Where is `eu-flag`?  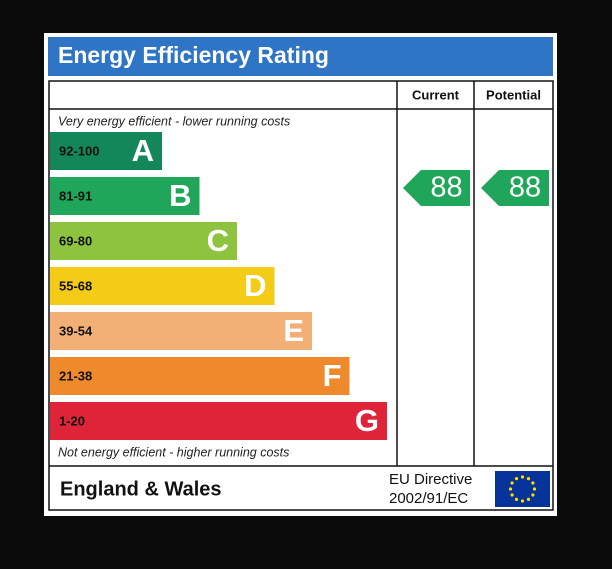
eu-flag is located at coordinates (522, 489).